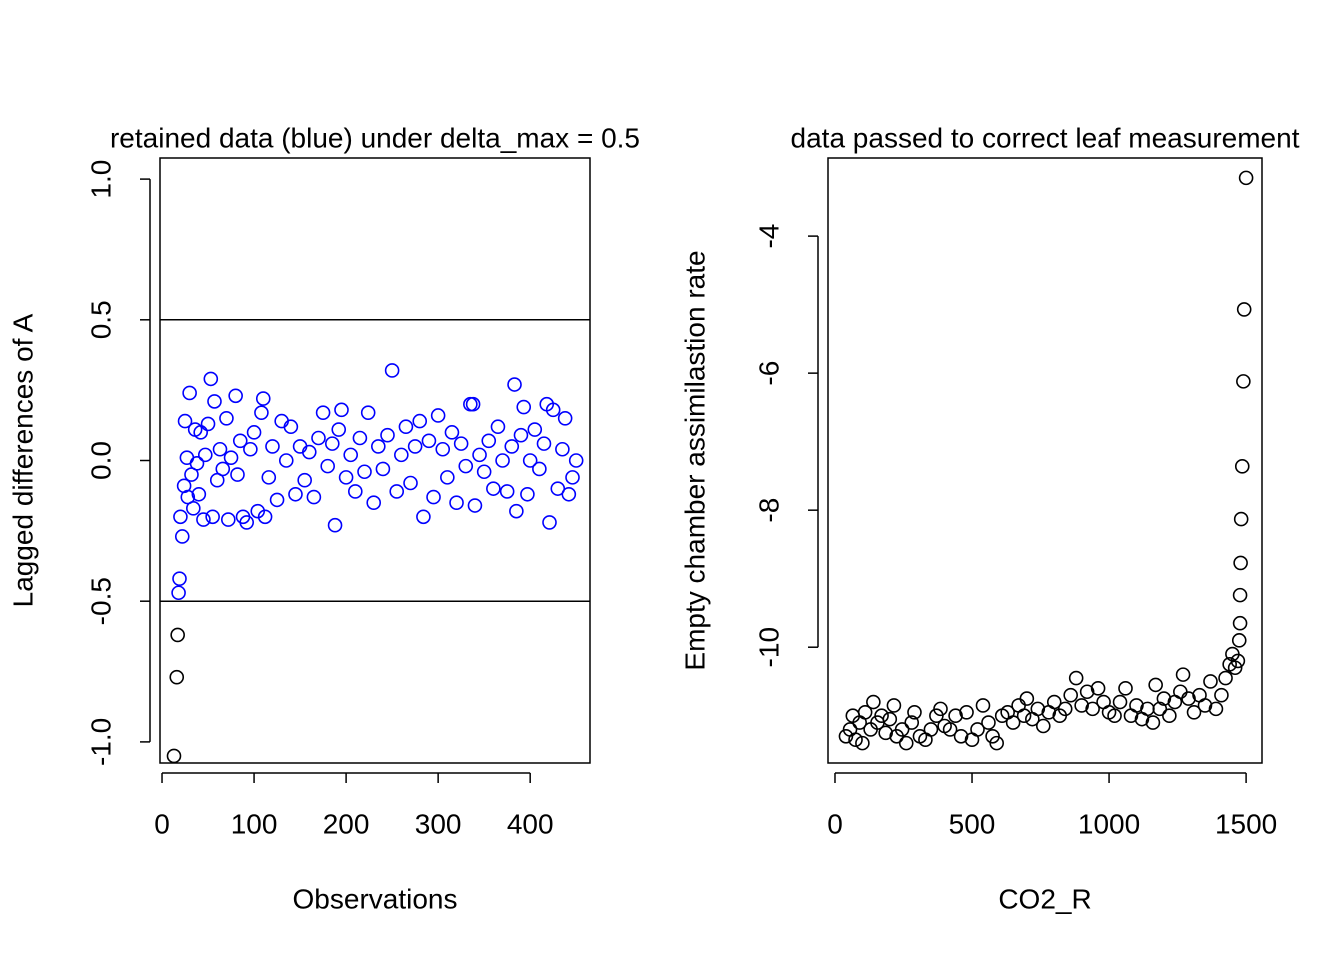 The height and width of the screenshot is (960, 1344). What do you see at coordinates (100, 742) in the screenshot?
I see `y-tick-label: -1.0` at bounding box center [100, 742].